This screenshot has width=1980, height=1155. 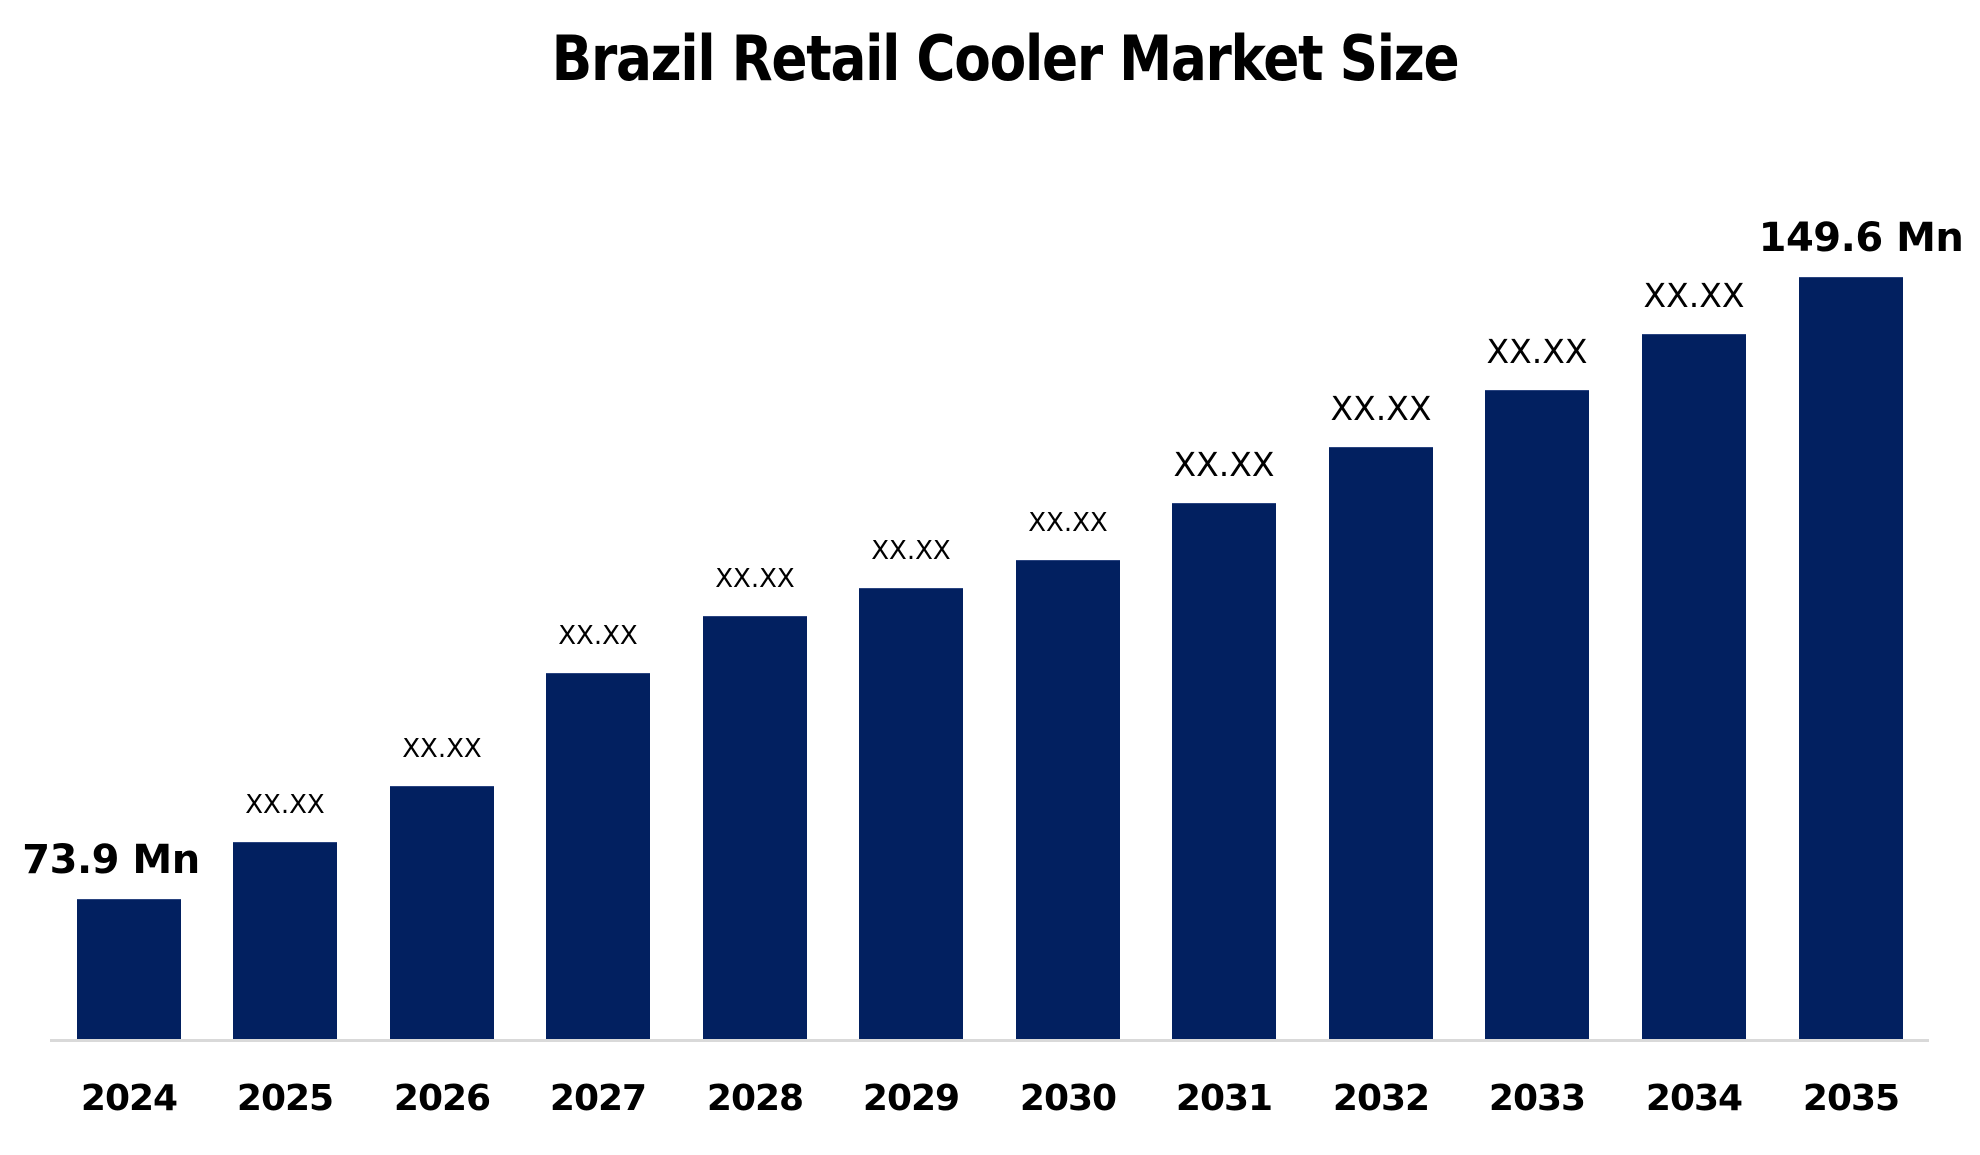 I want to click on bar-2033, so click(x=1537, y=714).